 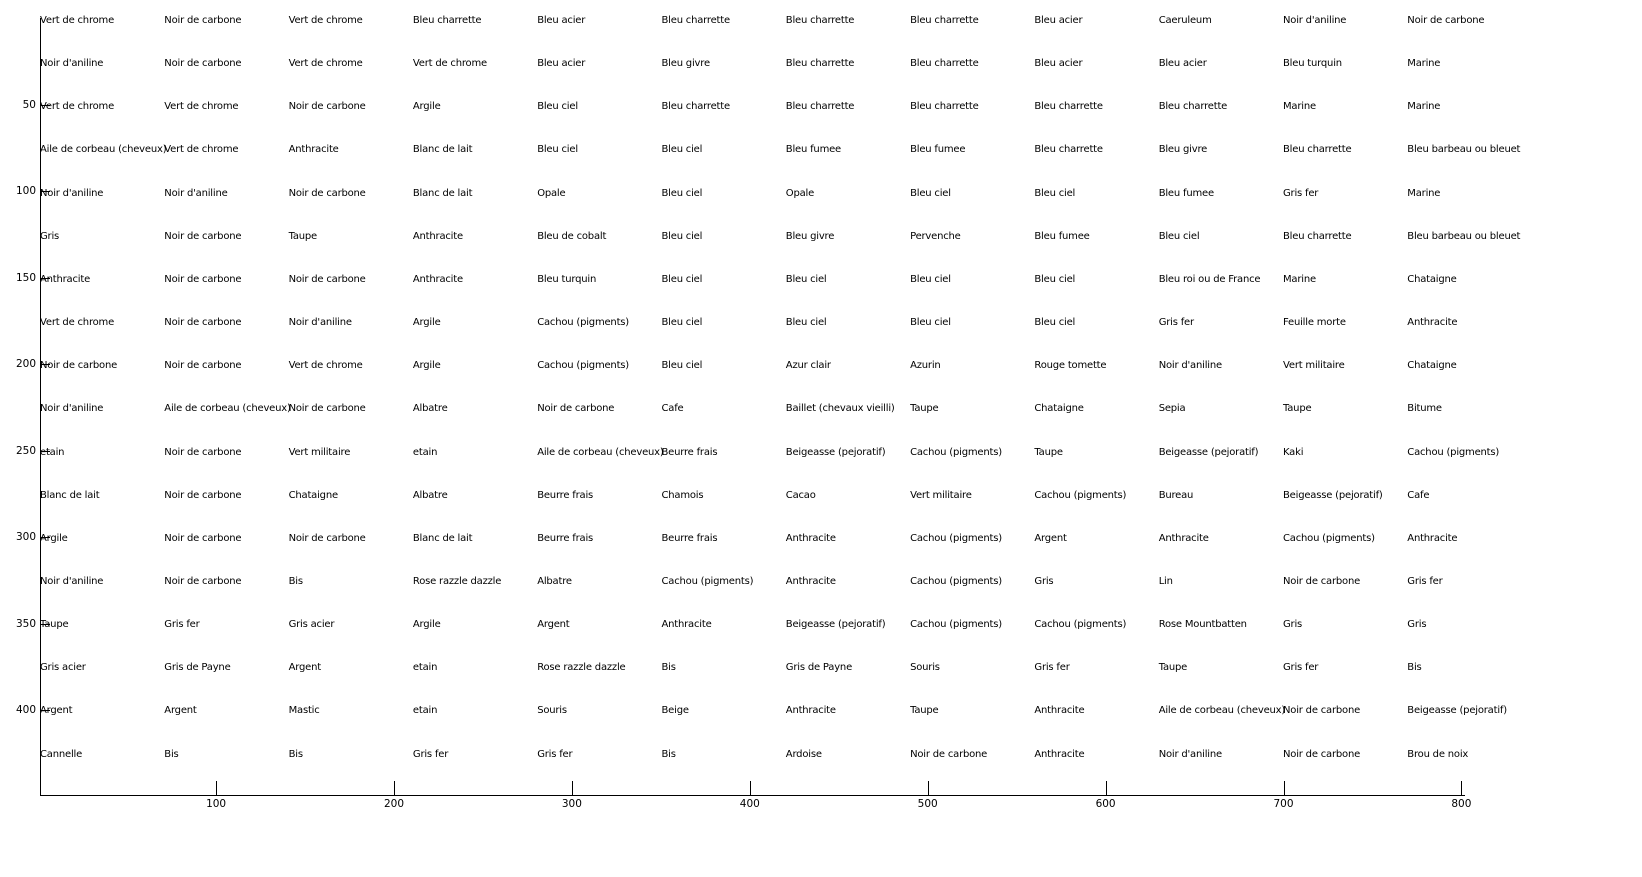 I want to click on cell-label: Albatre, so click(x=430, y=495).